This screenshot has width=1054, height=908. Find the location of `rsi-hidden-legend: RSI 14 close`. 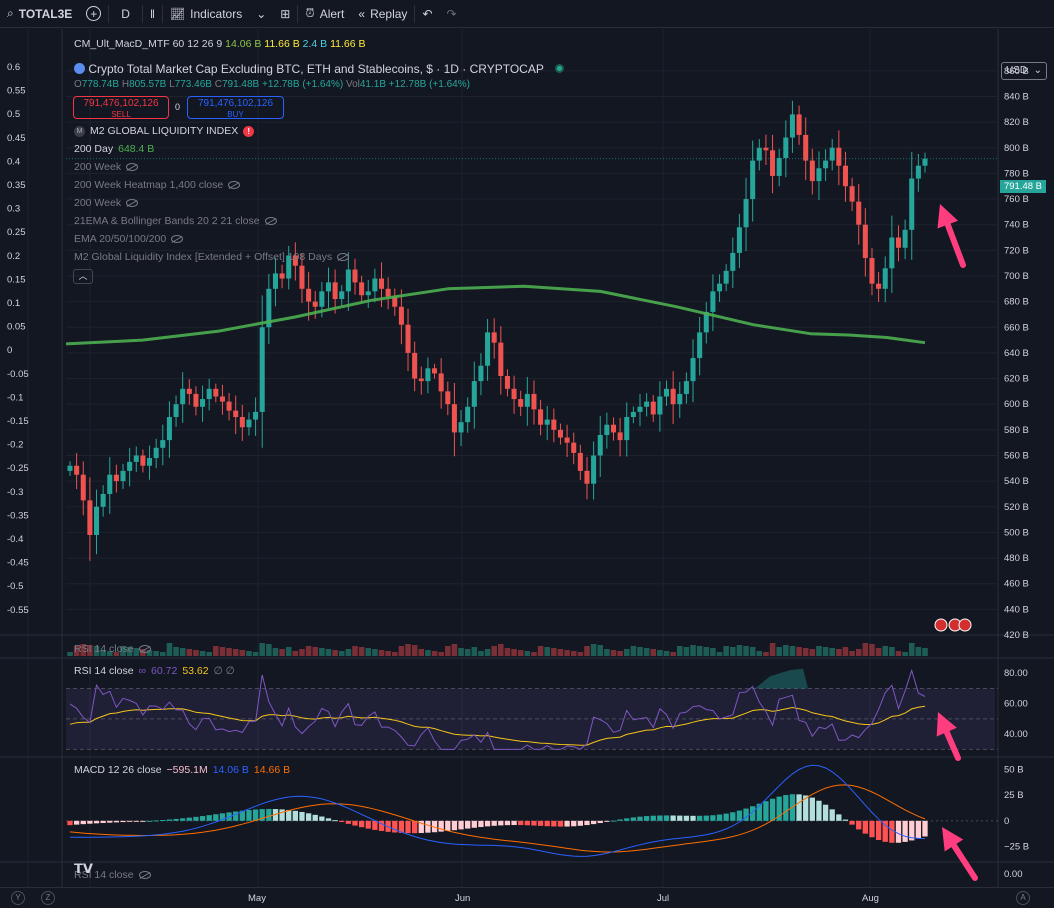

rsi-hidden-legend: RSI 14 close is located at coordinates (112, 649).